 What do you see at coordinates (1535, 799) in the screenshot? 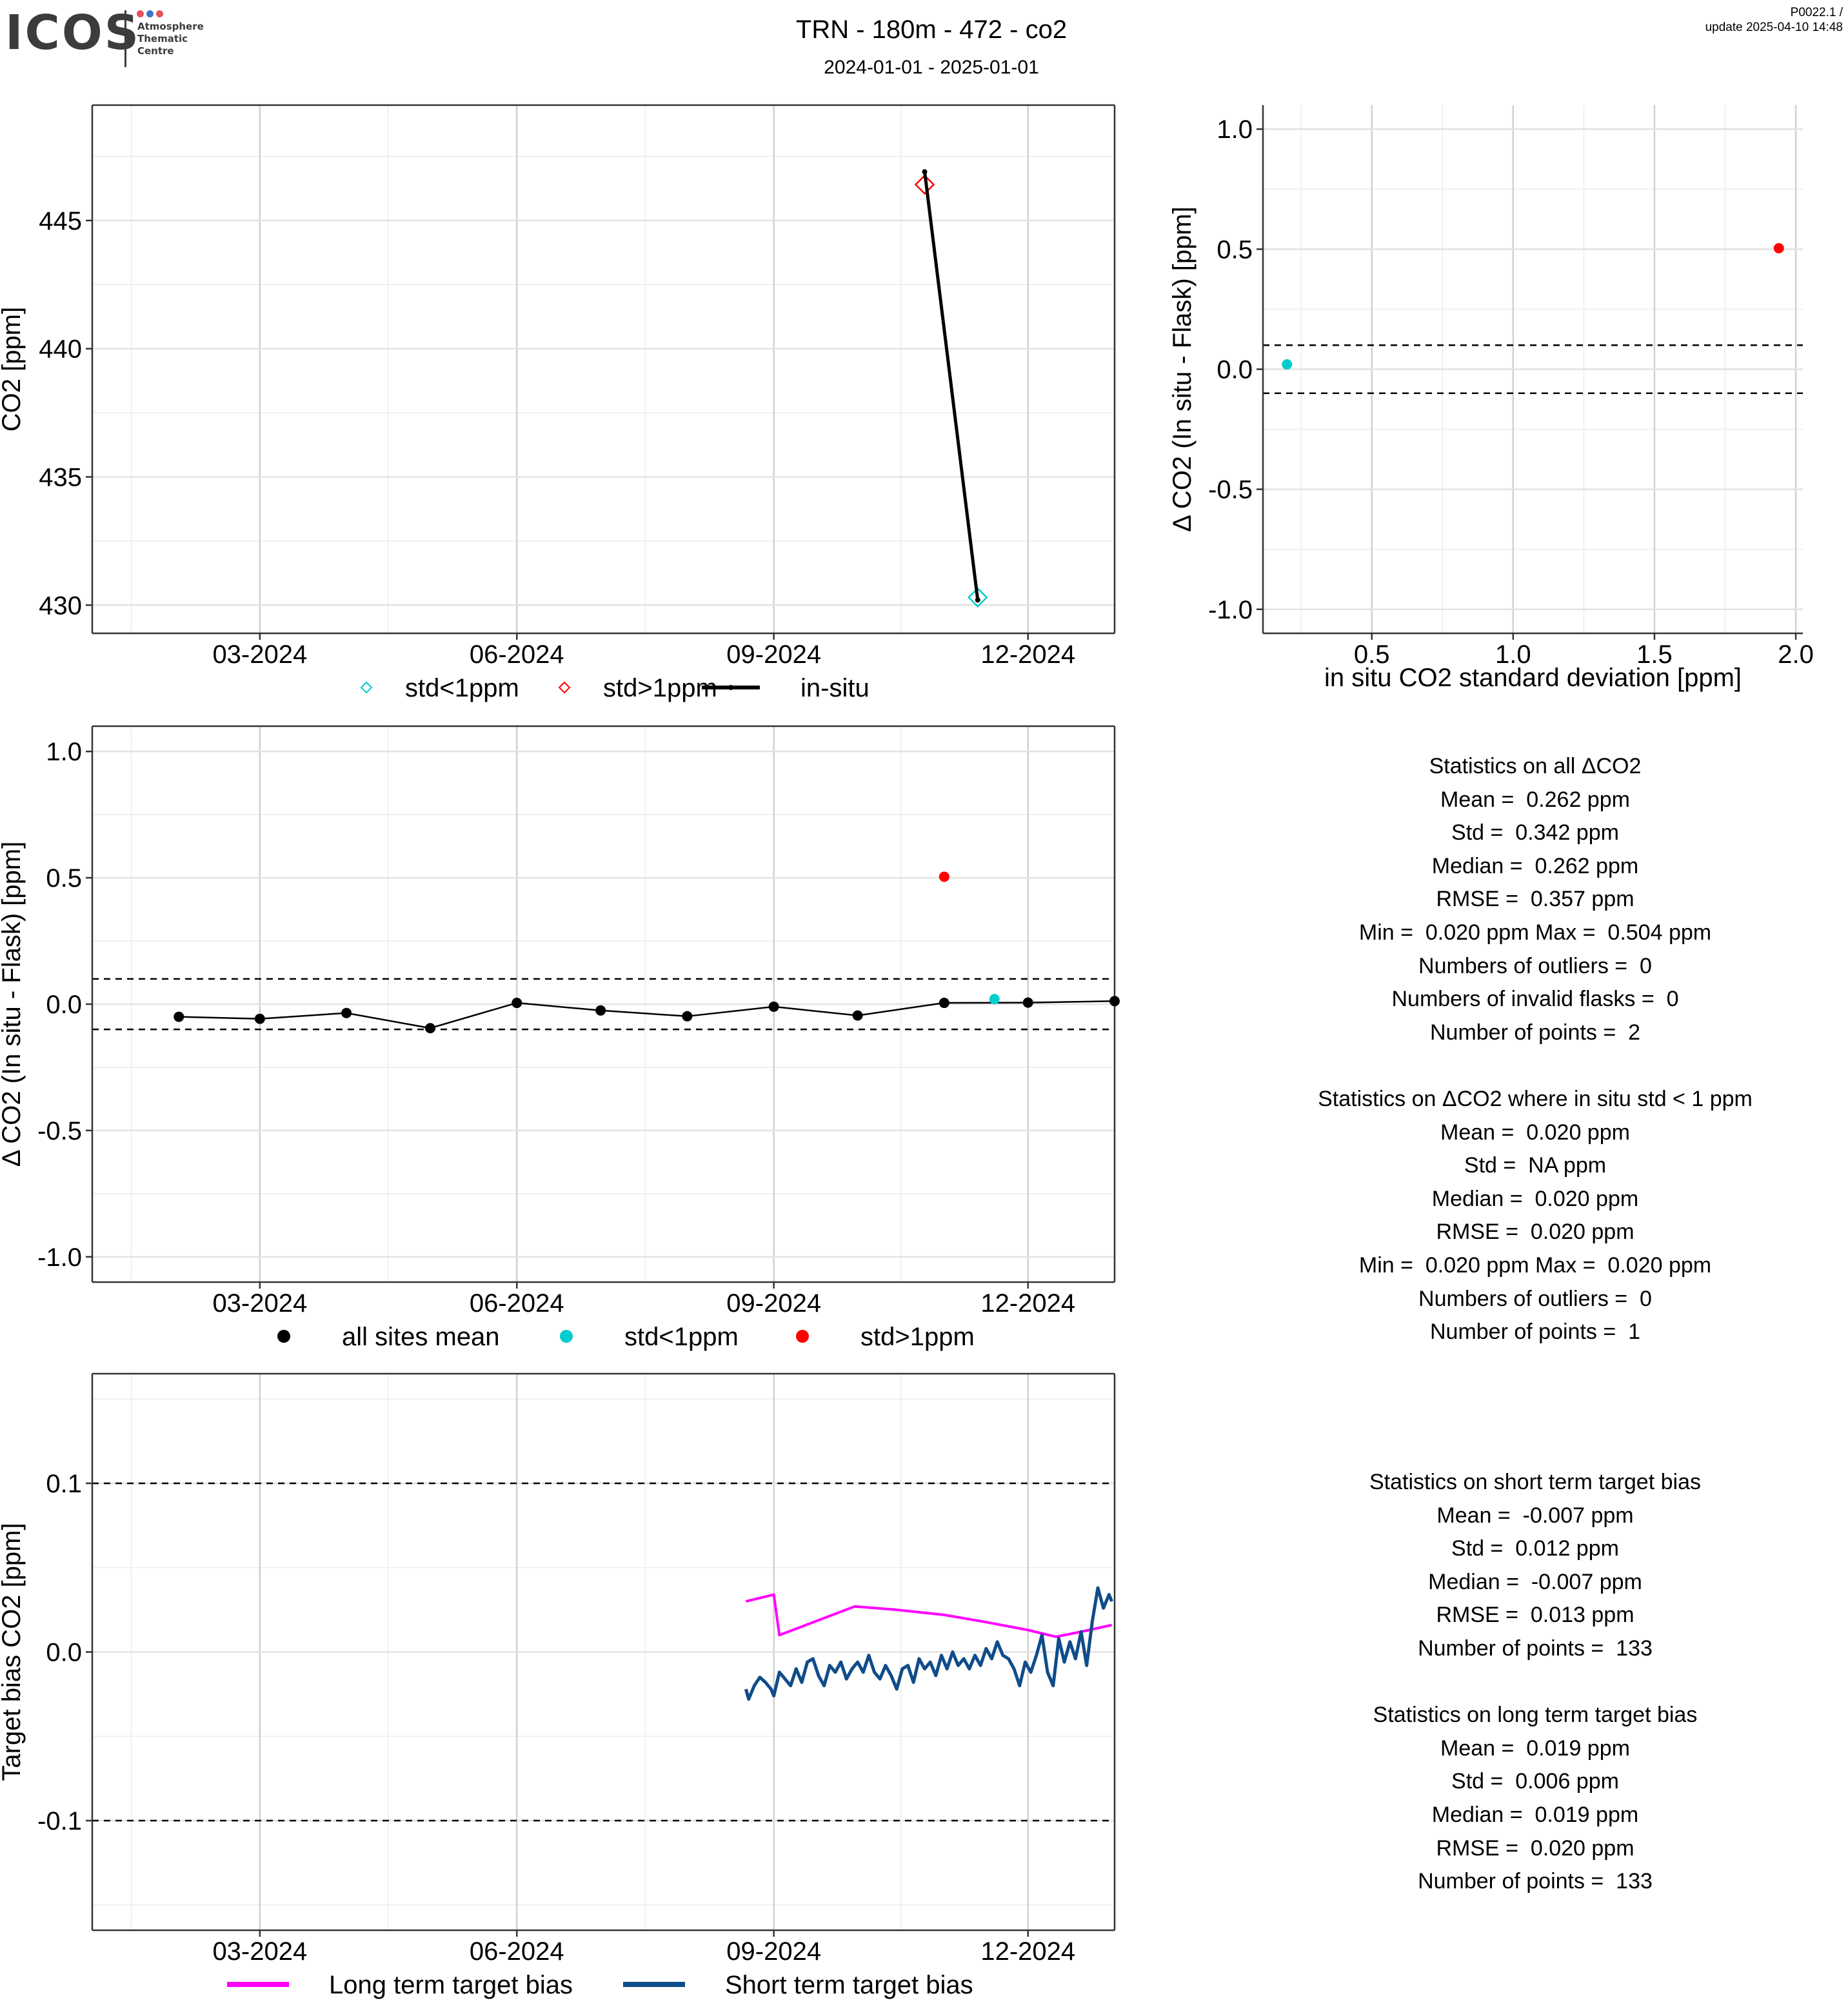
I see `stats-line: Mean = 0.262 ppm` at bounding box center [1535, 799].